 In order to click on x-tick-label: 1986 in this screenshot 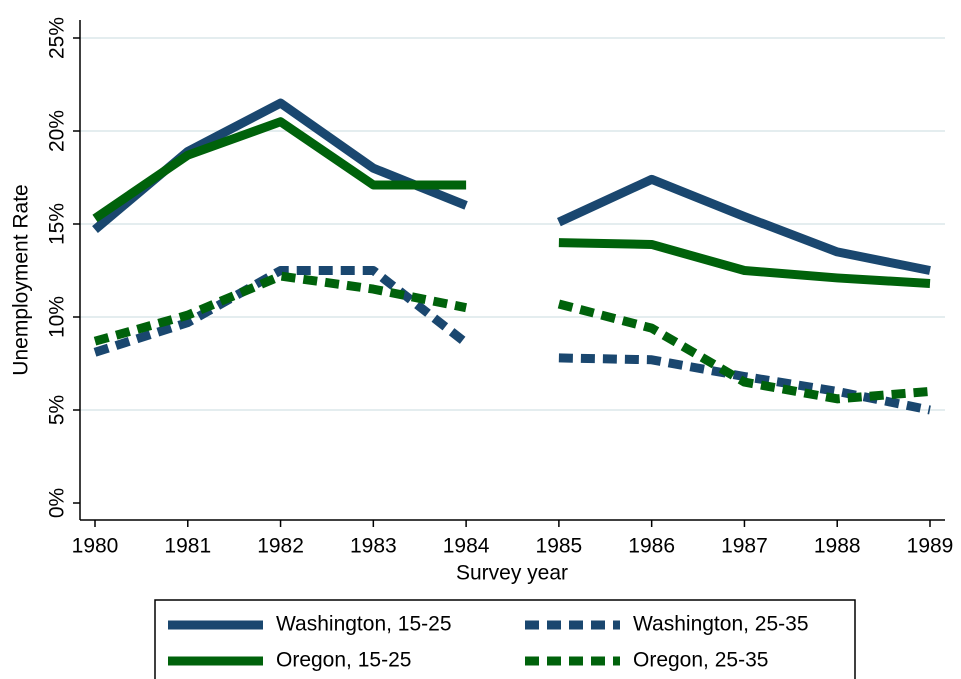, I will do `click(651, 546)`.